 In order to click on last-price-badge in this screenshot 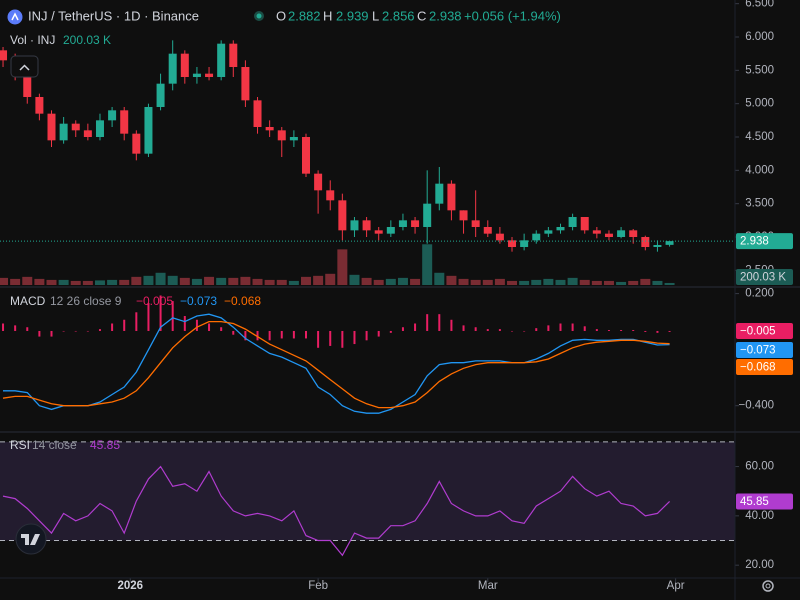, I will do `click(764, 241)`.